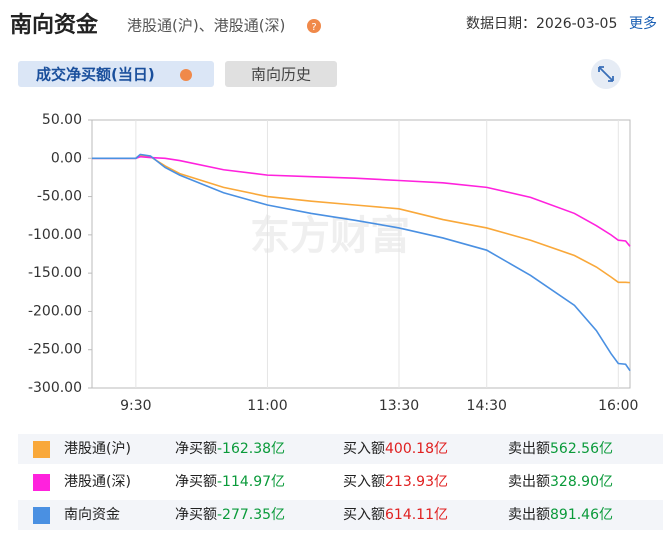  Describe the element at coordinates (416, 482) in the screenshot. I see `buy-value: 213.93亿` at that location.